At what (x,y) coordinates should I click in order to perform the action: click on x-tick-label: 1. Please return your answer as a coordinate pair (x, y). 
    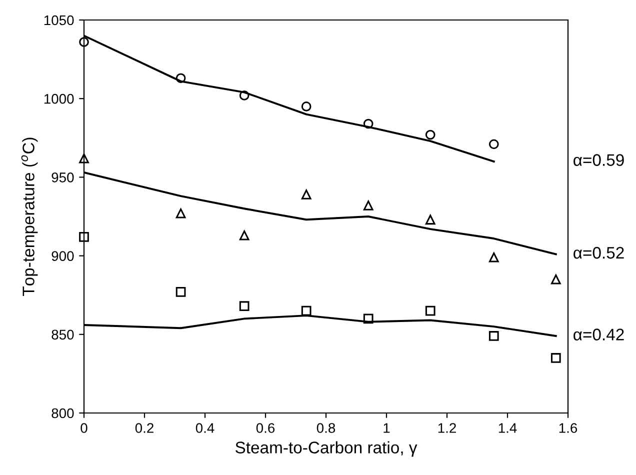
    Looking at the image, I should click on (387, 428).